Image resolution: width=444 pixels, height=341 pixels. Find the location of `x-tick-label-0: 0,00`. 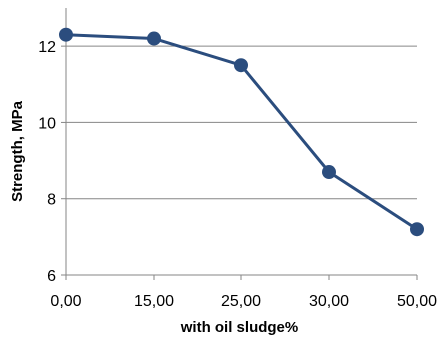

x-tick-label-0: 0,00 is located at coordinates (65, 301).